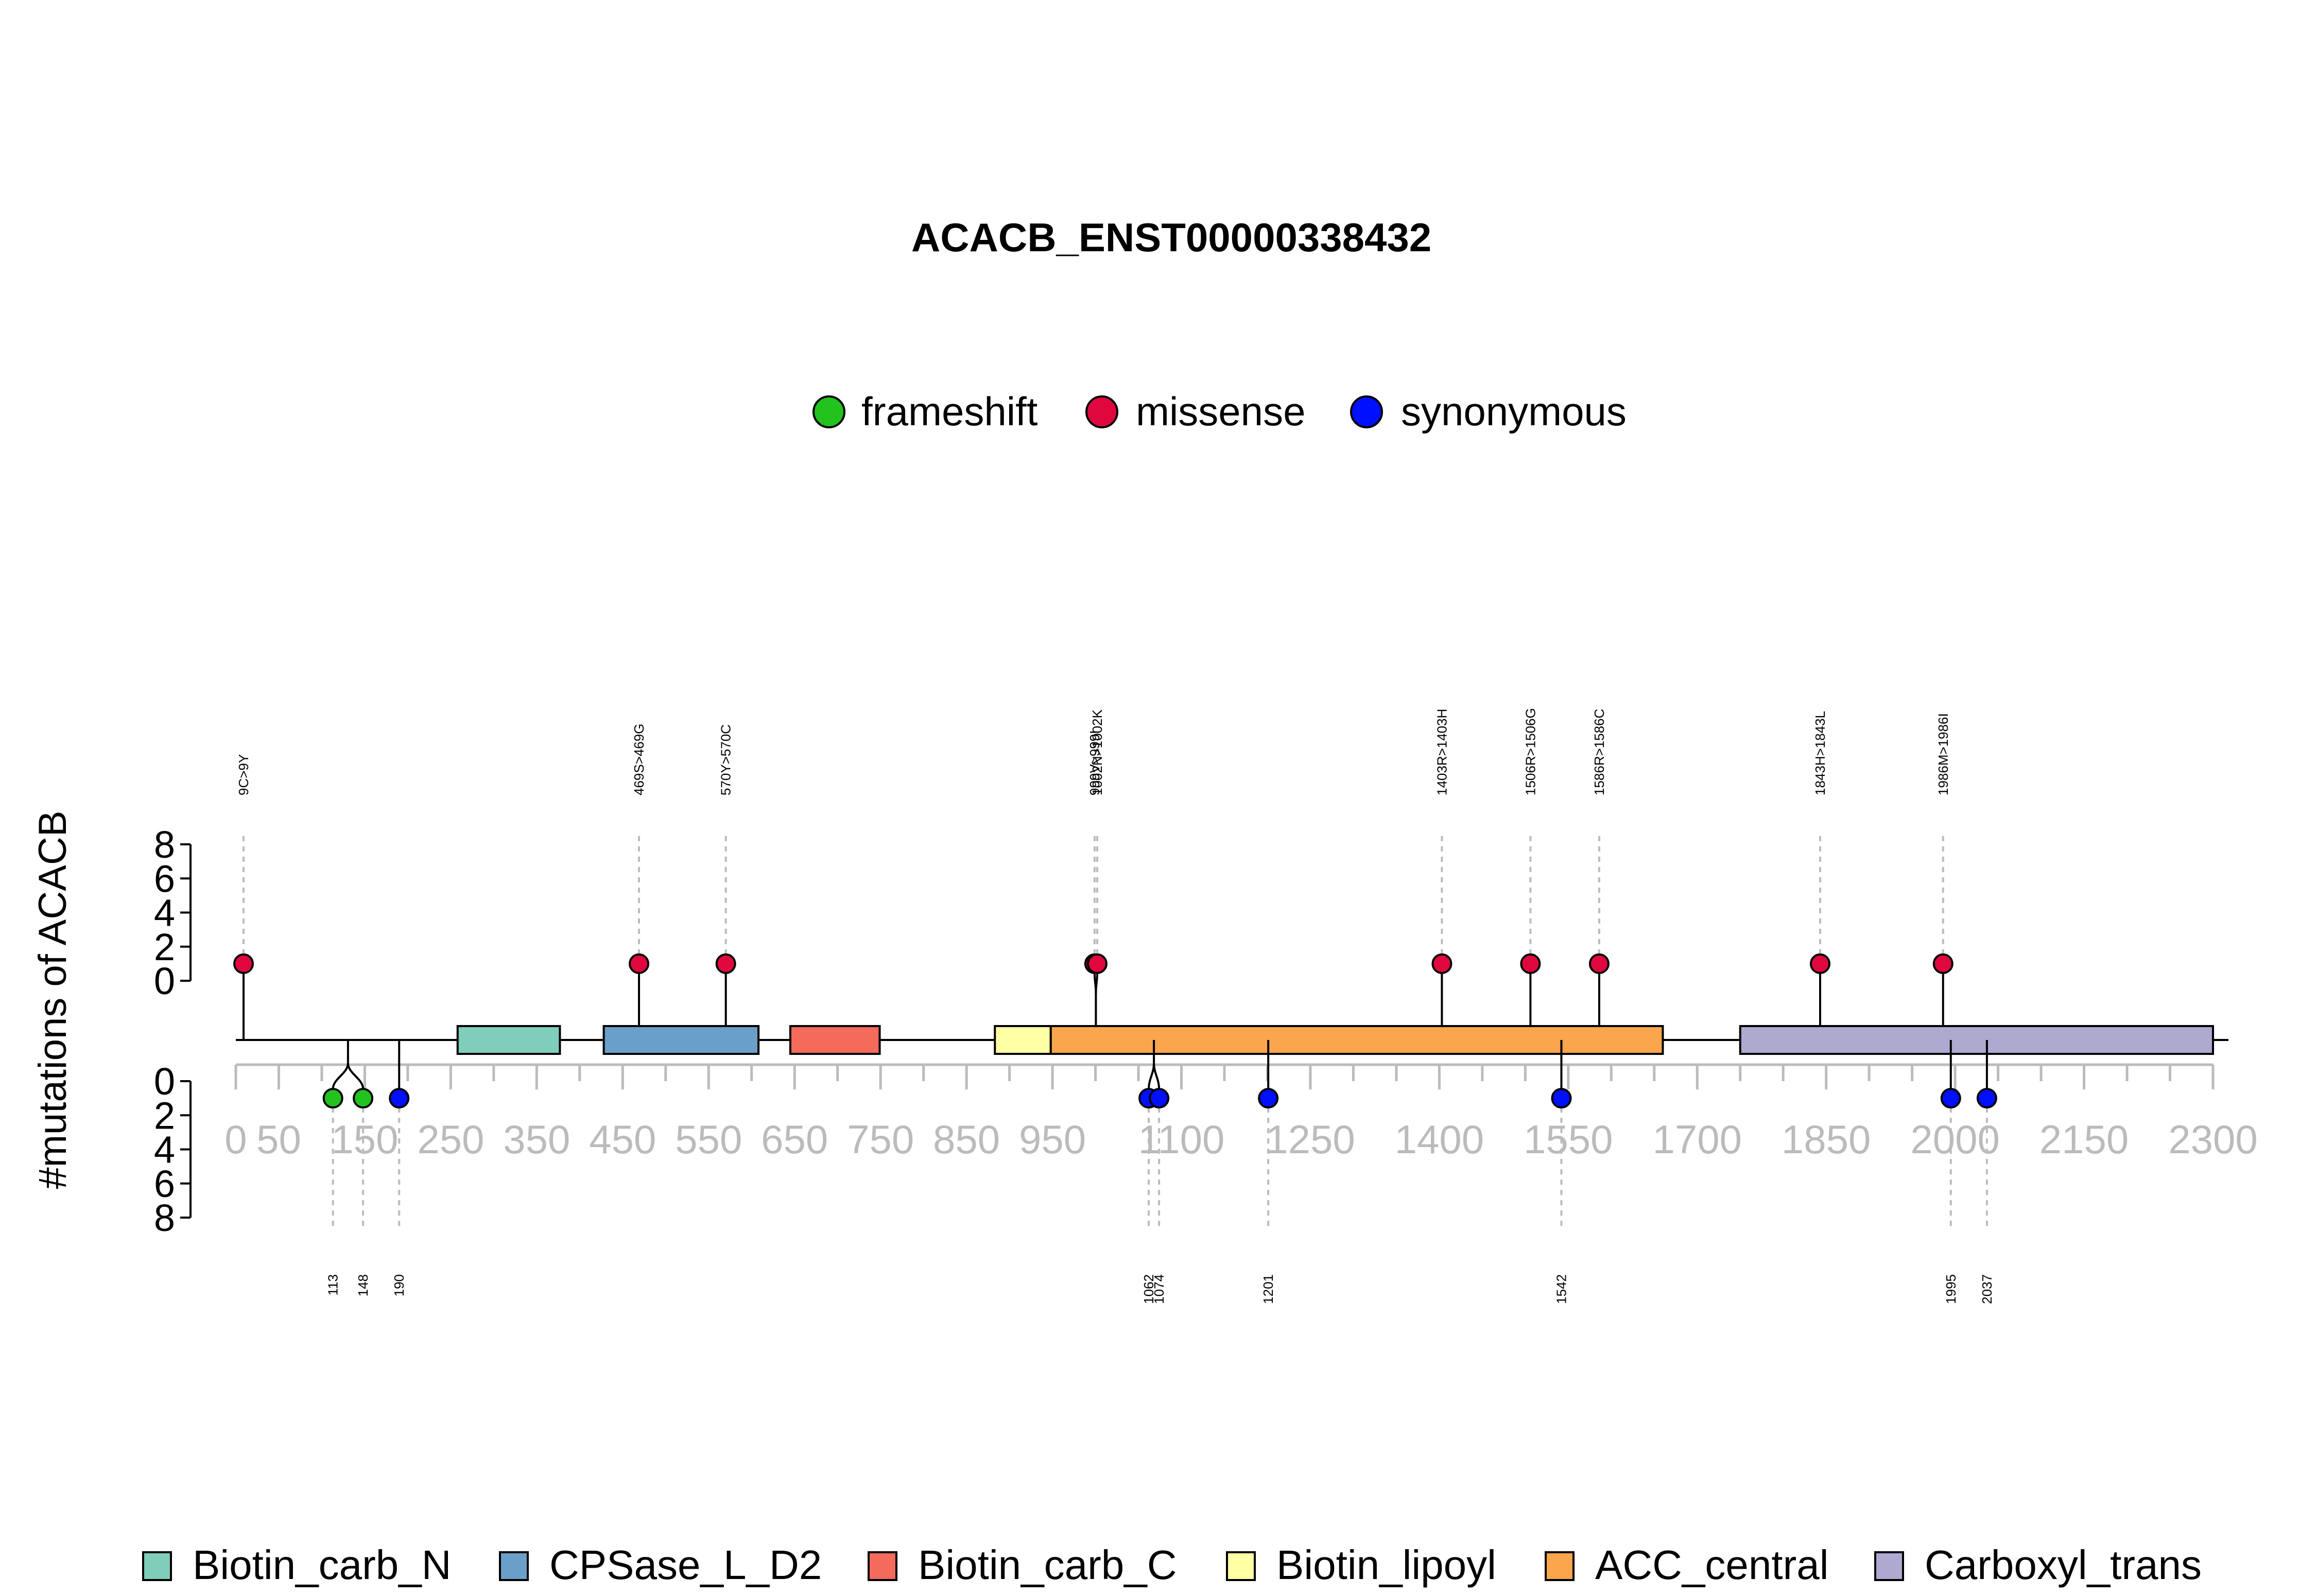 The width and height of the screenshot is (2317, 1596). Describe the element at coordinates (949, 412) in the screenshot. I see `legend-label-frameshift: frameshift` at that location.